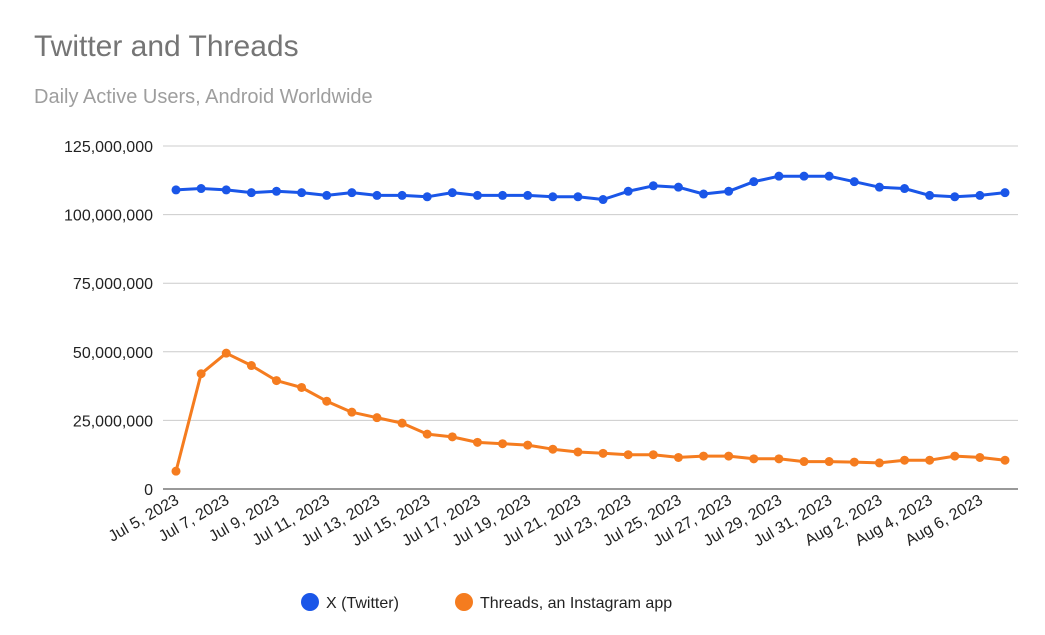 This screenshot has width=1045, height=635. I want to click on y-tick-label: 100,000,000, so click(108, 216).